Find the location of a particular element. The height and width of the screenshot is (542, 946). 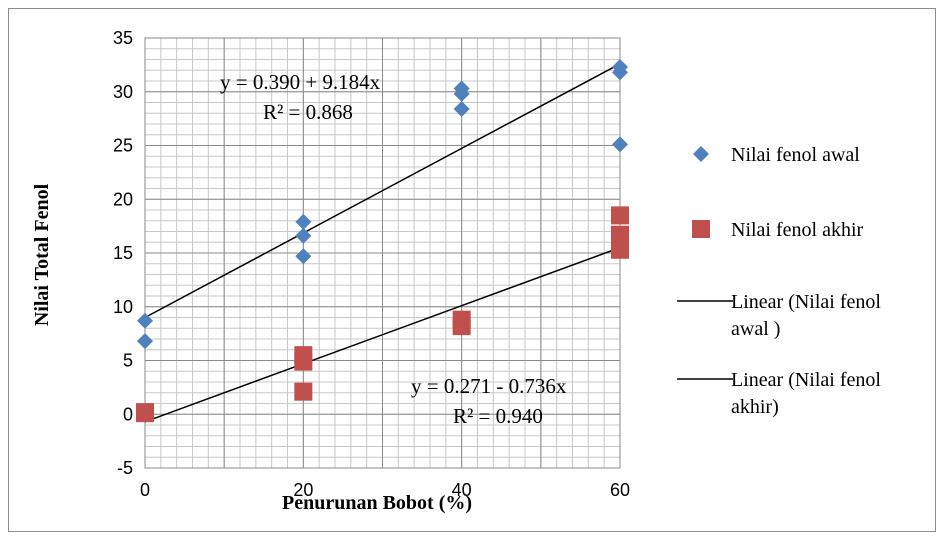

x-tick-label: 20 is located at coordinates (303, 490).